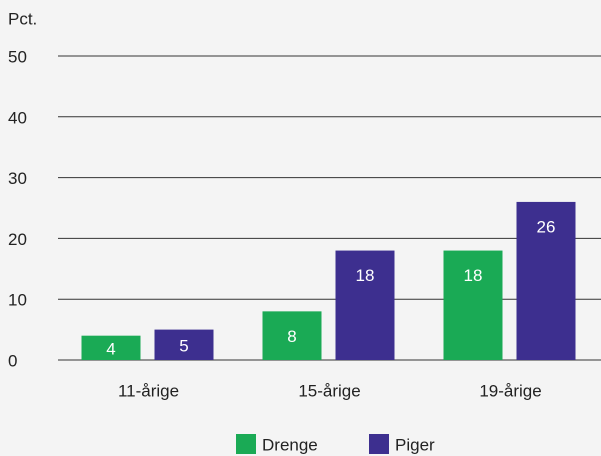 The width and height of the screenshot is (601, 456). What do you see at coordinates (415, 444) in the screenshot?
I see `legend-label: Piger` at bounding box center [415, 444].